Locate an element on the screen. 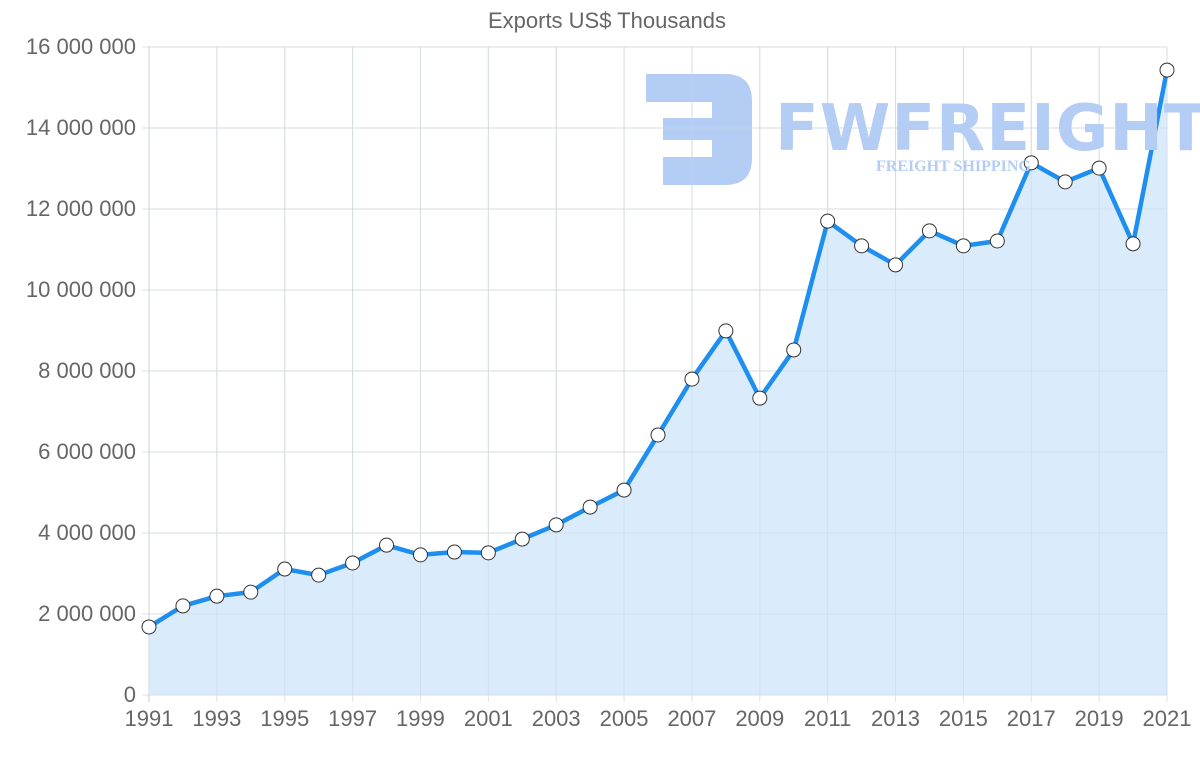 The image size is (1200, 763). data-point-2004 is located at coordinates (590, 507).